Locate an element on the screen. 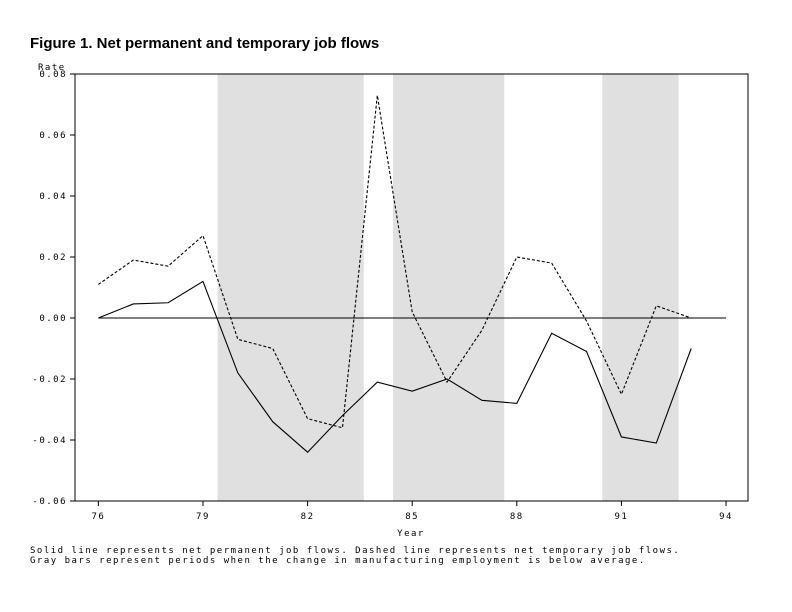  y-tick-label: 0.00 is located at coordinates (53, 319).